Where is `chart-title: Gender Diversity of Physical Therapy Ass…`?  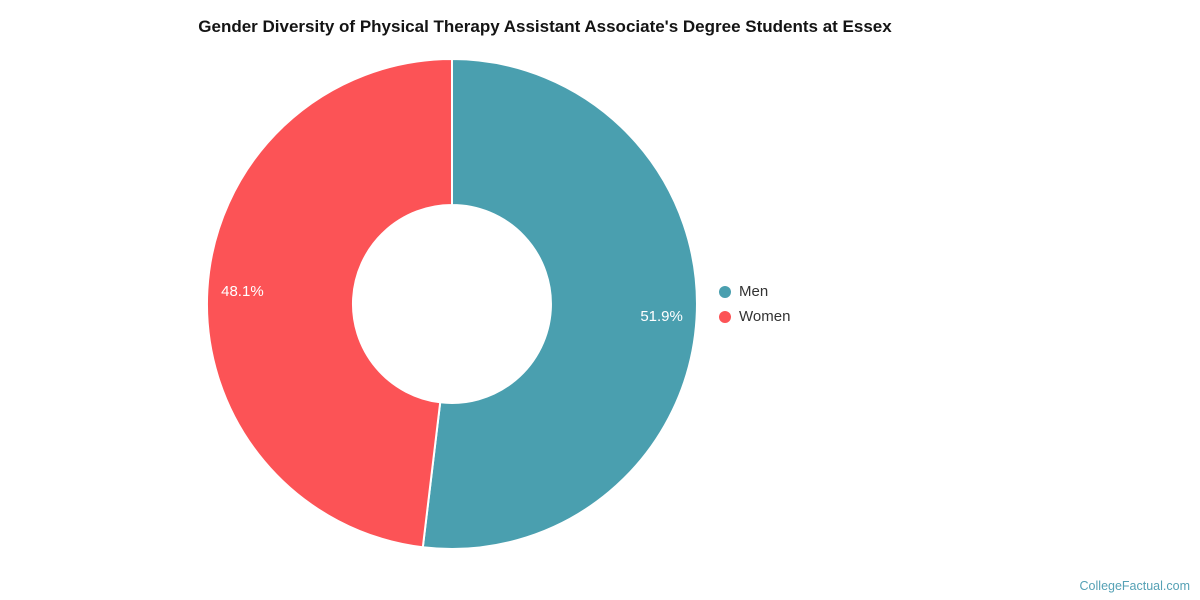
chart-title: Gender Diversity of Physical Therapy Ass… is located at coordinates (545, 26).